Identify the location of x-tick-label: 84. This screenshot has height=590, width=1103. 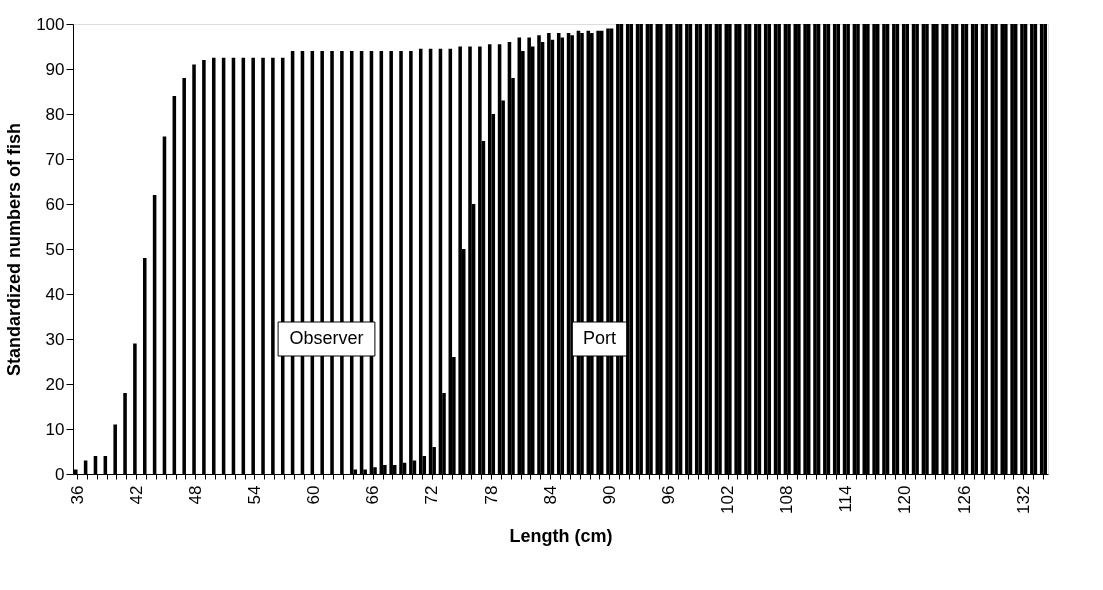
(550, 495).